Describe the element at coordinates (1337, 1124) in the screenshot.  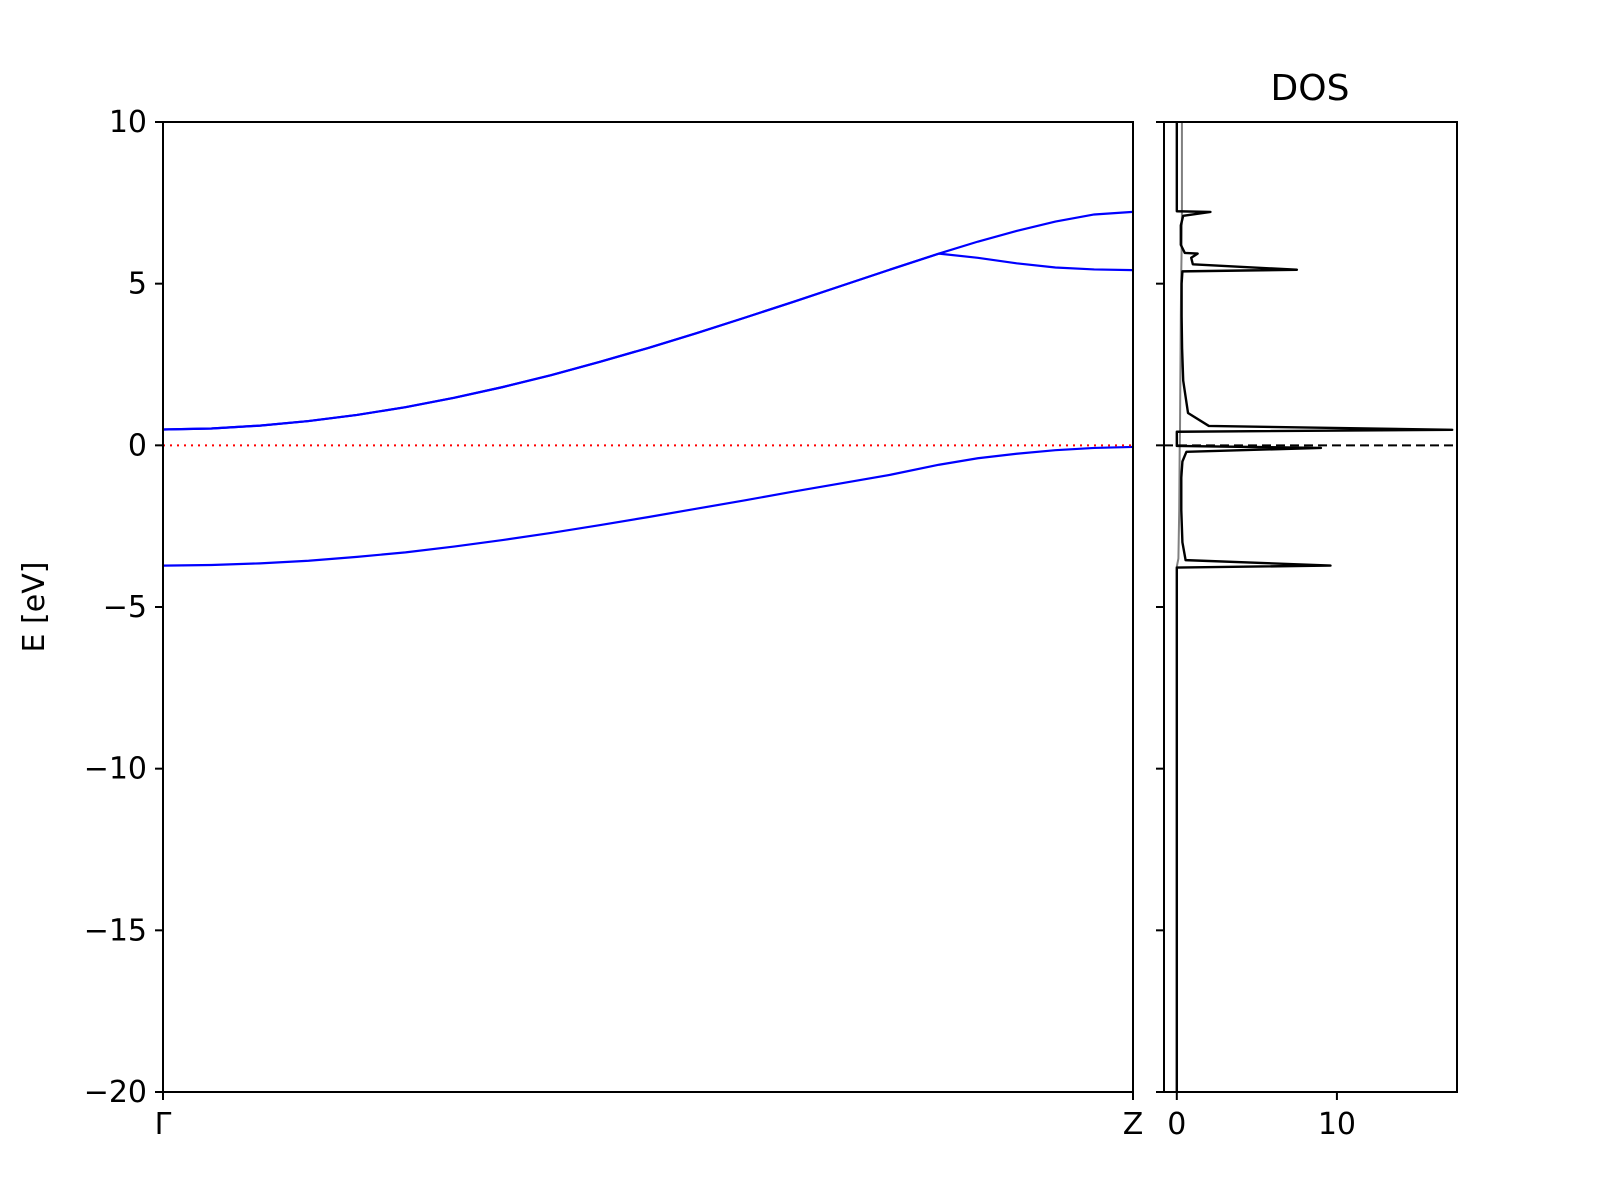
I see `dos-x-tick-label: 10` at that location.